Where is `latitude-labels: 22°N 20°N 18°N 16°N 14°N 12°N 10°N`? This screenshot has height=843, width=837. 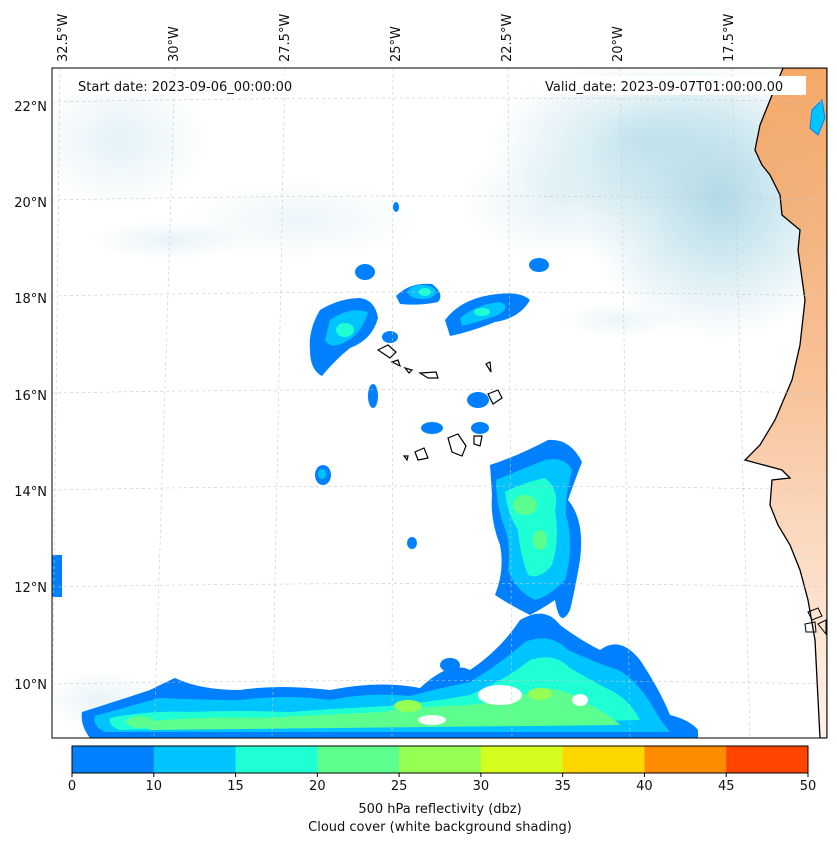 latitude-labels: 22°N 20°N 18°N 16°N 14°N 12°N 10°N is located at coordinates (30, 396).